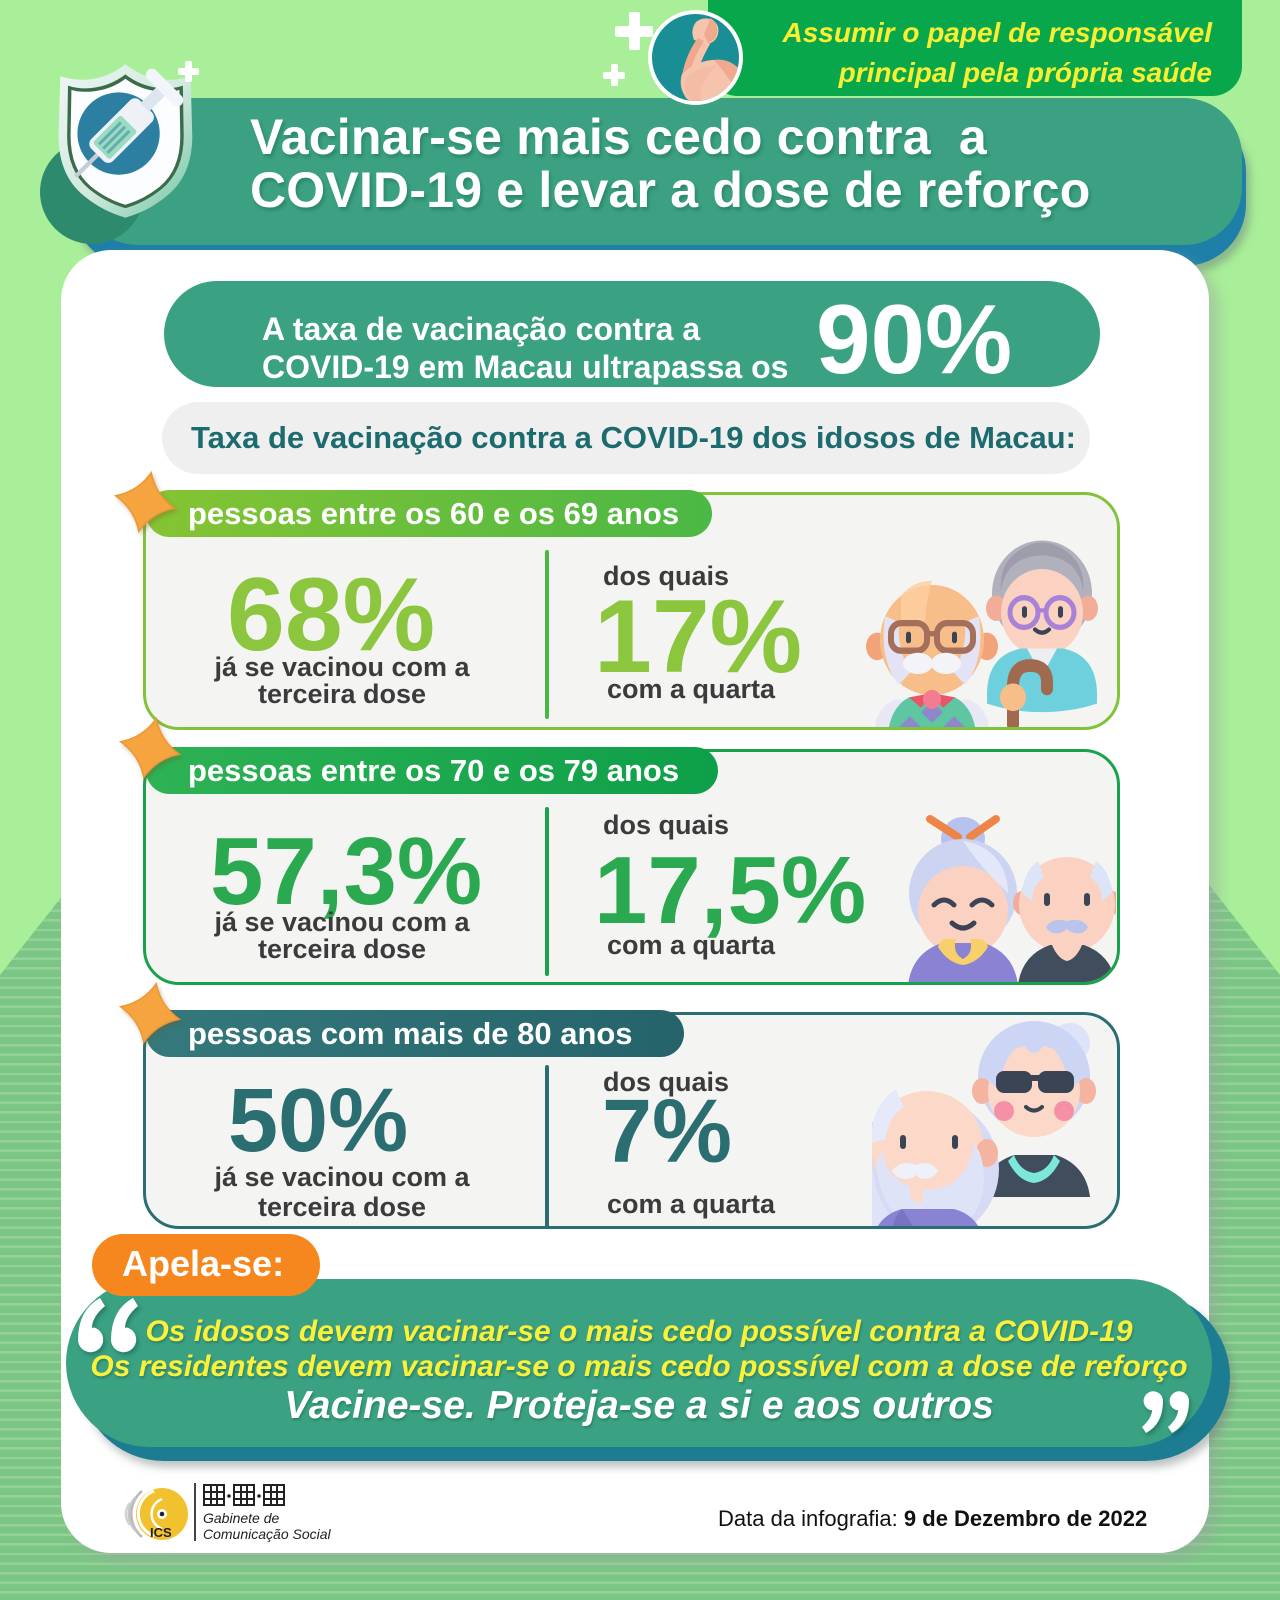  Describe the element at coordinates (161, 1532) in the screenshot. I see `svg-text: ICS` at that location.